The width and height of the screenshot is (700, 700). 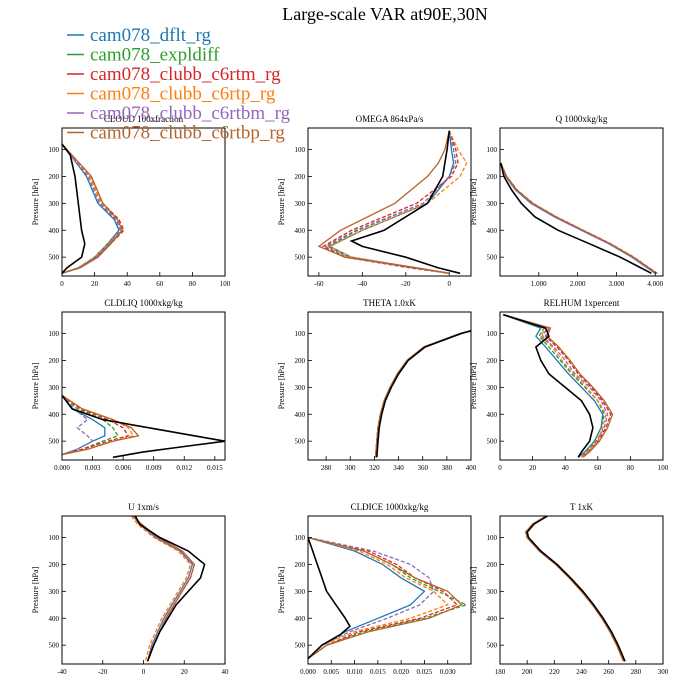 What do you see at coordinates (566, 468) in the screenshot?
I see `panel-6-xtick-label: 40` at bounding box center [566, 468].